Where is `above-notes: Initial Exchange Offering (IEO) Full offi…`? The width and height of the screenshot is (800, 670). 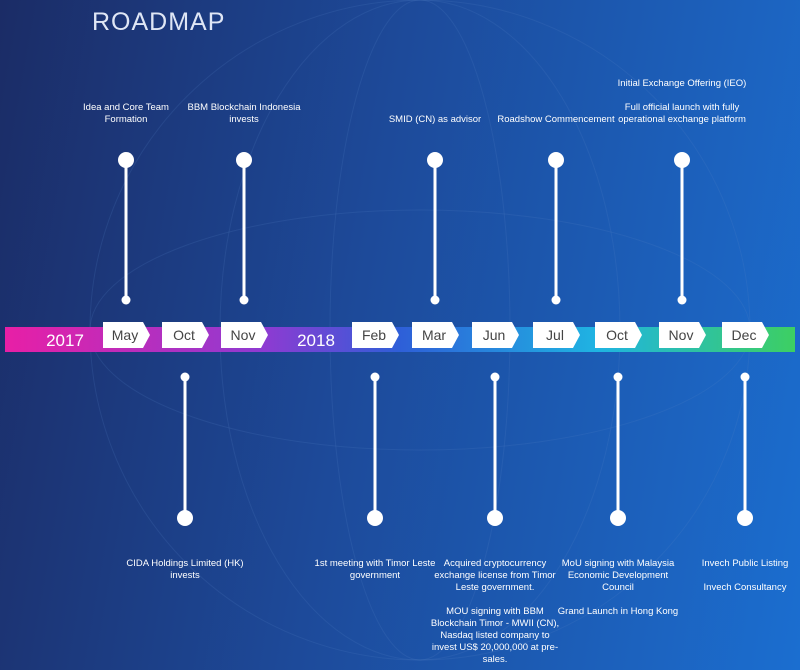 above-notes: Initial Exchange Offering (IEO) Full offi… is located at coordinates (682, 102).